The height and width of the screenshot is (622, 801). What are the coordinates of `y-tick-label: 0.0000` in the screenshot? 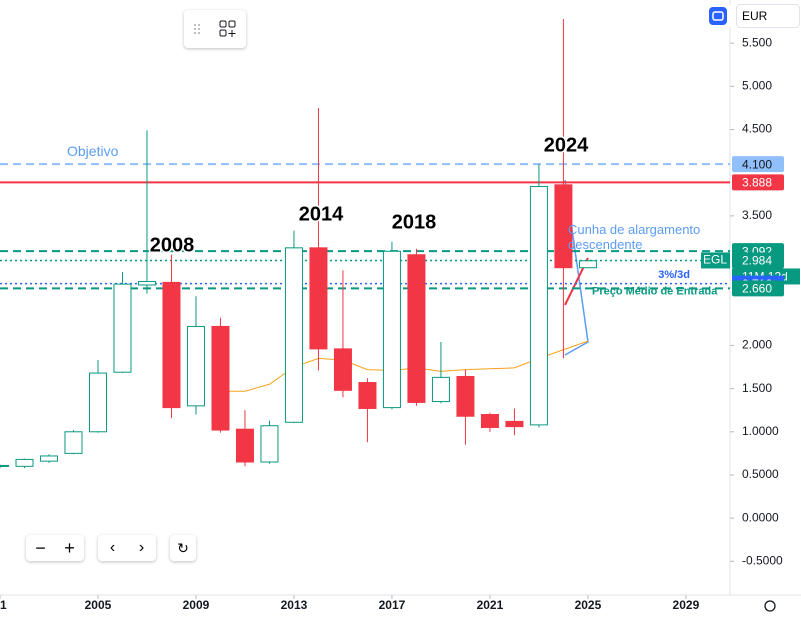 It's located at (760, 517).